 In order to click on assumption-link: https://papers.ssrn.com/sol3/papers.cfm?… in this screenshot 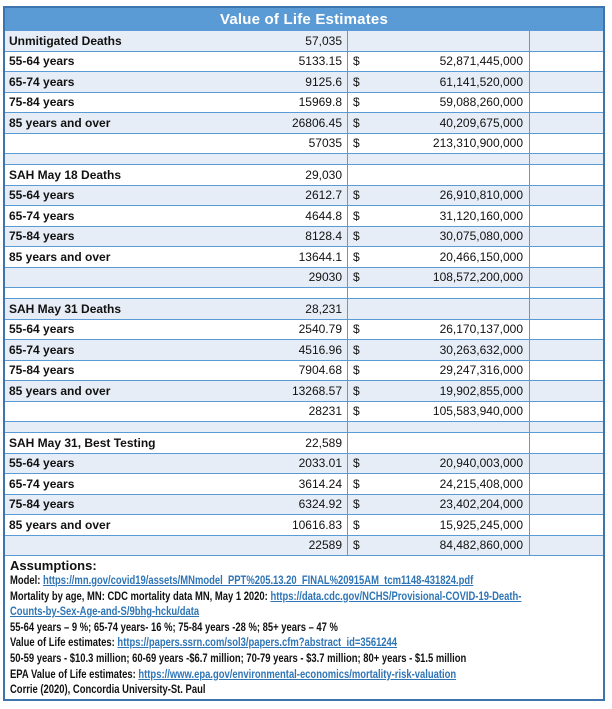, I will do `click(257, 643)`.